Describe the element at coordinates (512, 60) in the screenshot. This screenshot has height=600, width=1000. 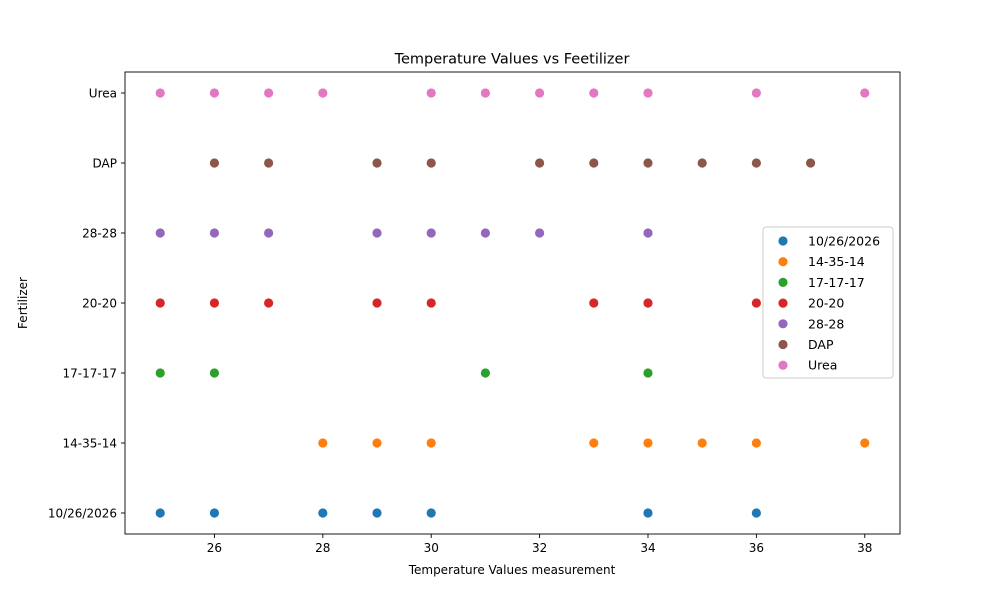
I see `chart-title: Temperature Values vs Feetilizer` at that location.